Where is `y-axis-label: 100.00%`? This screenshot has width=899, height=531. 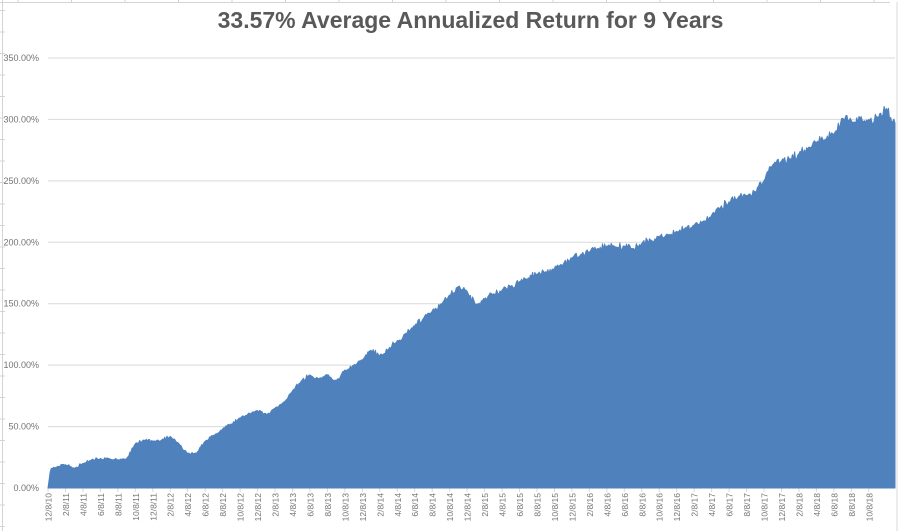 y-axis-label: 100.00% is located at coordinates (21, 365).